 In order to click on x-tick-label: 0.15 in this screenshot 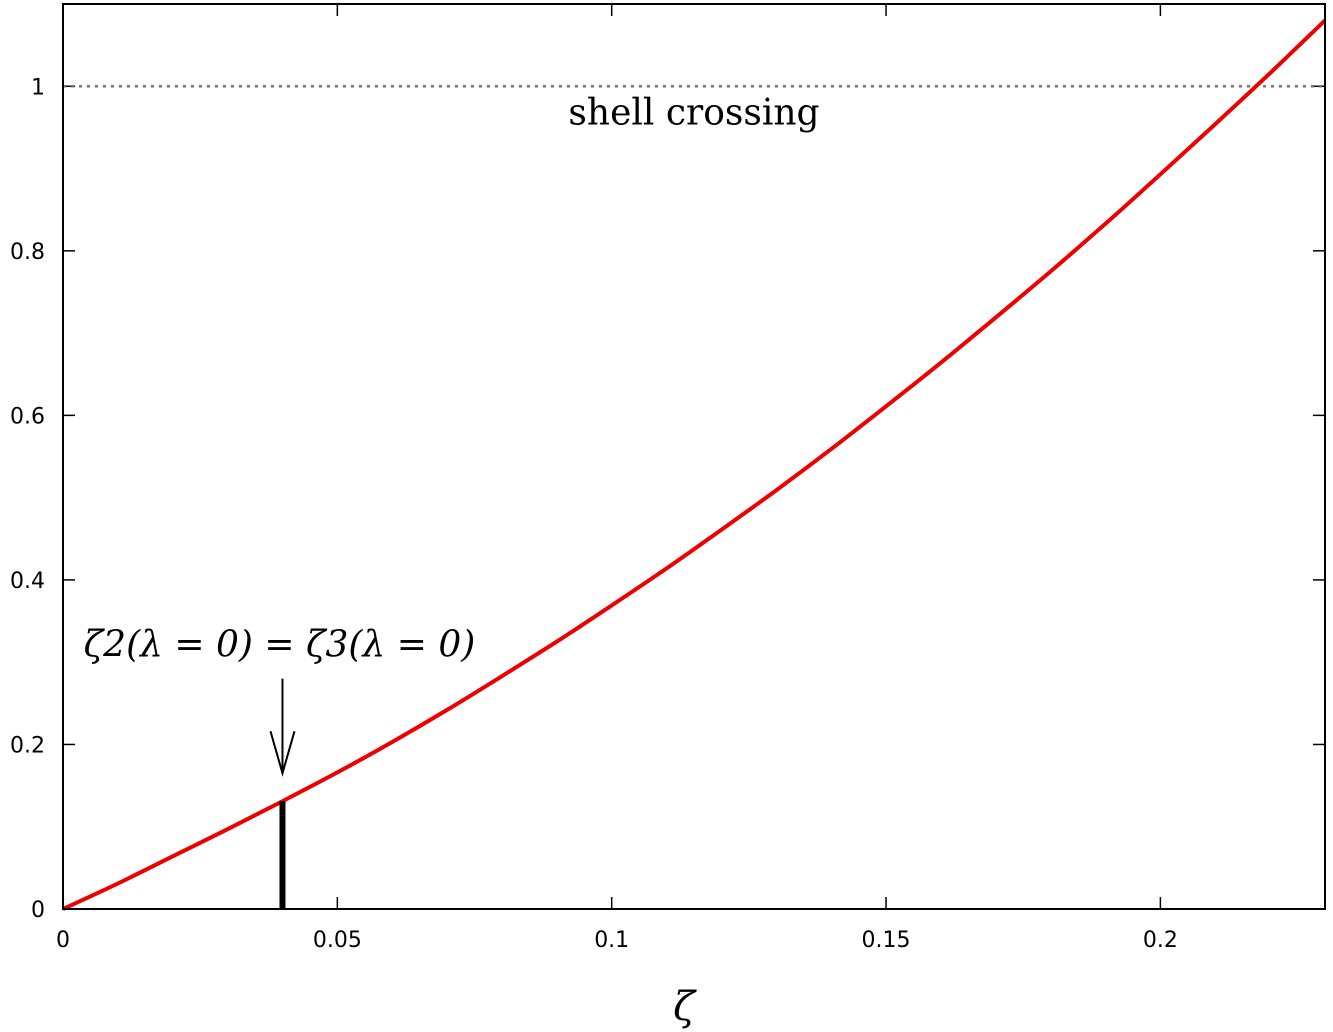, I will do `click(886, 940)`.